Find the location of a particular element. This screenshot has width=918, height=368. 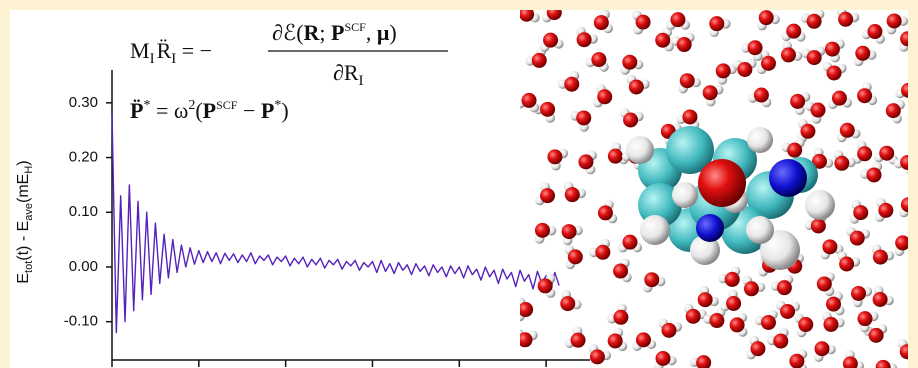

y-tick-label: 0.20 is located at coordinates (83, 157).